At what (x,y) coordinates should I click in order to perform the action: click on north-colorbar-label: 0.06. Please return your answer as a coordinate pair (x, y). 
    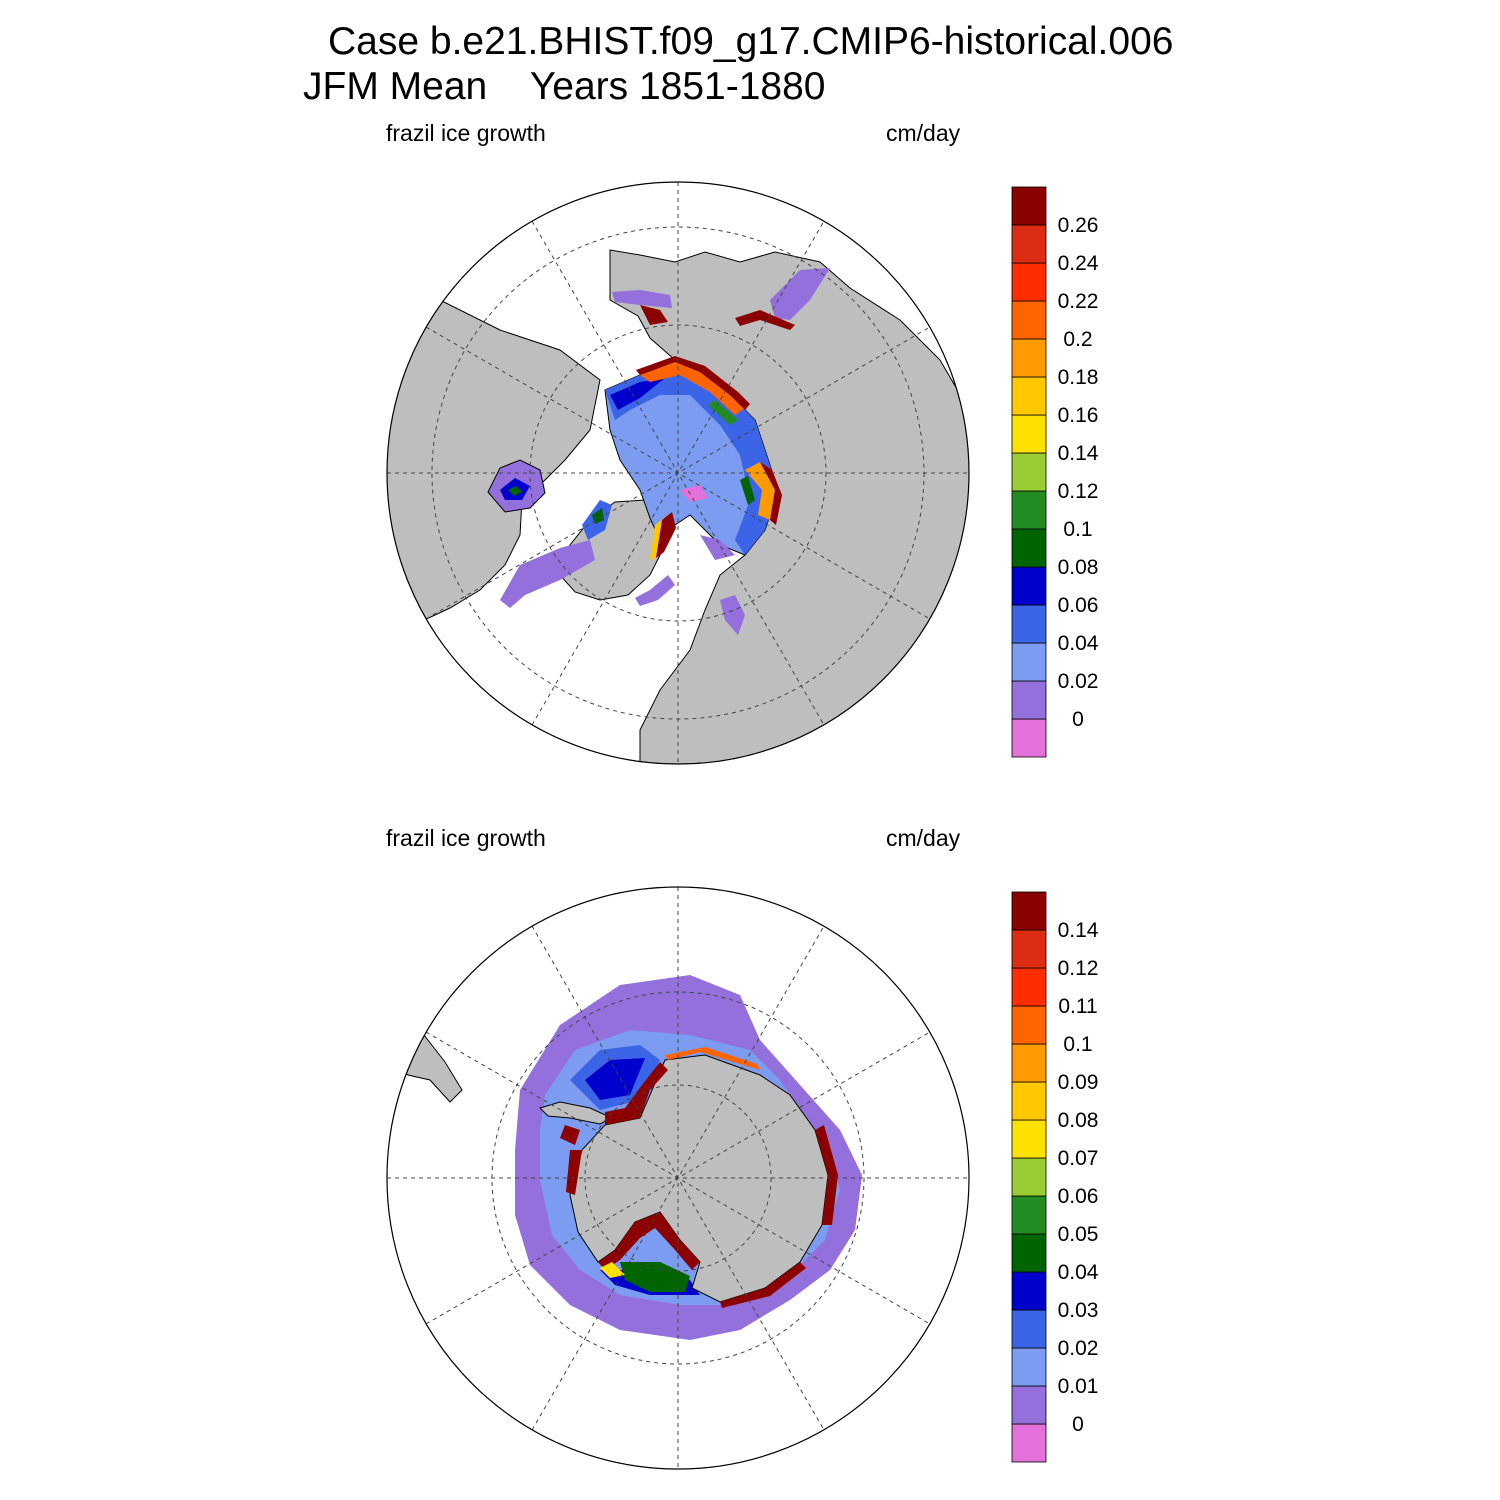
    Looking at the image, I should click on (1078, 605).